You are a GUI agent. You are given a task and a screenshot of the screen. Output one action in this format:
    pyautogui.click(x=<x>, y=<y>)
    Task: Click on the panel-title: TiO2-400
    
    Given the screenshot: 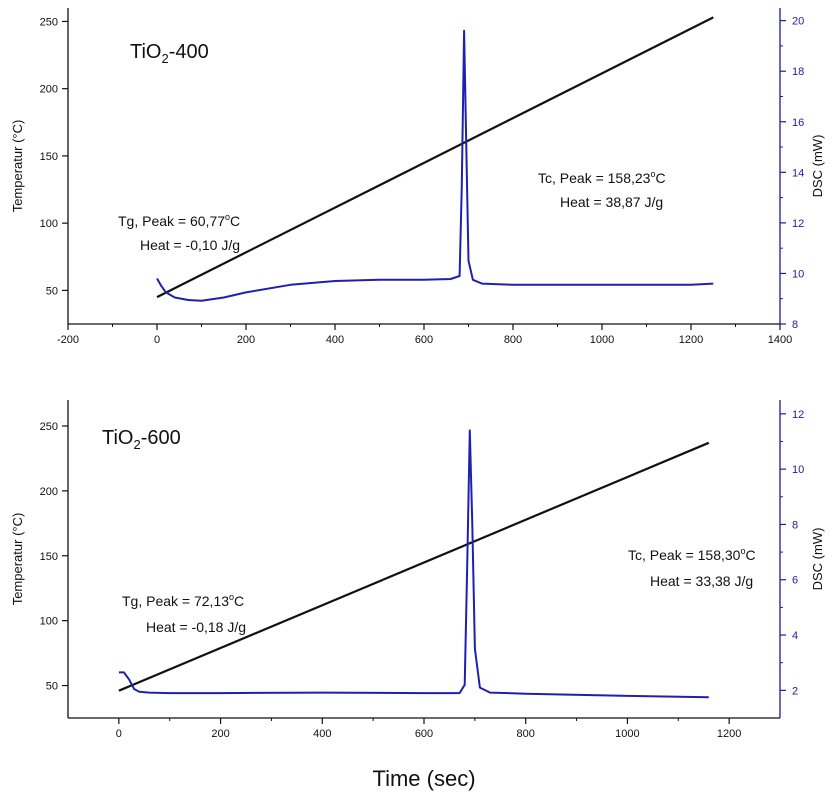 What is the action you would take?
    pyautogui.click(x=169, y=53)
    